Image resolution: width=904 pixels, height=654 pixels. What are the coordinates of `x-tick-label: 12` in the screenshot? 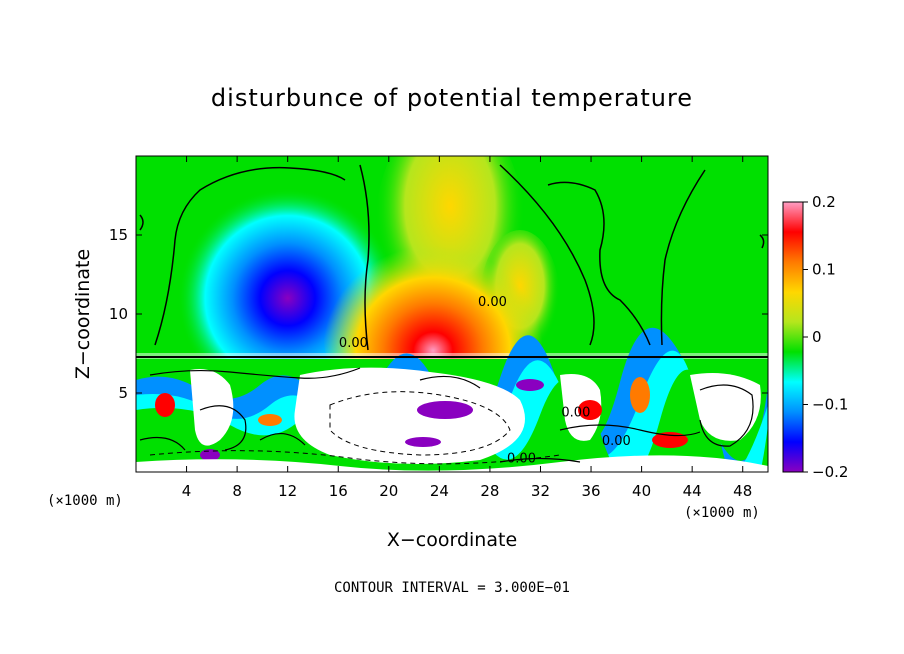 It's located at (287, 491).